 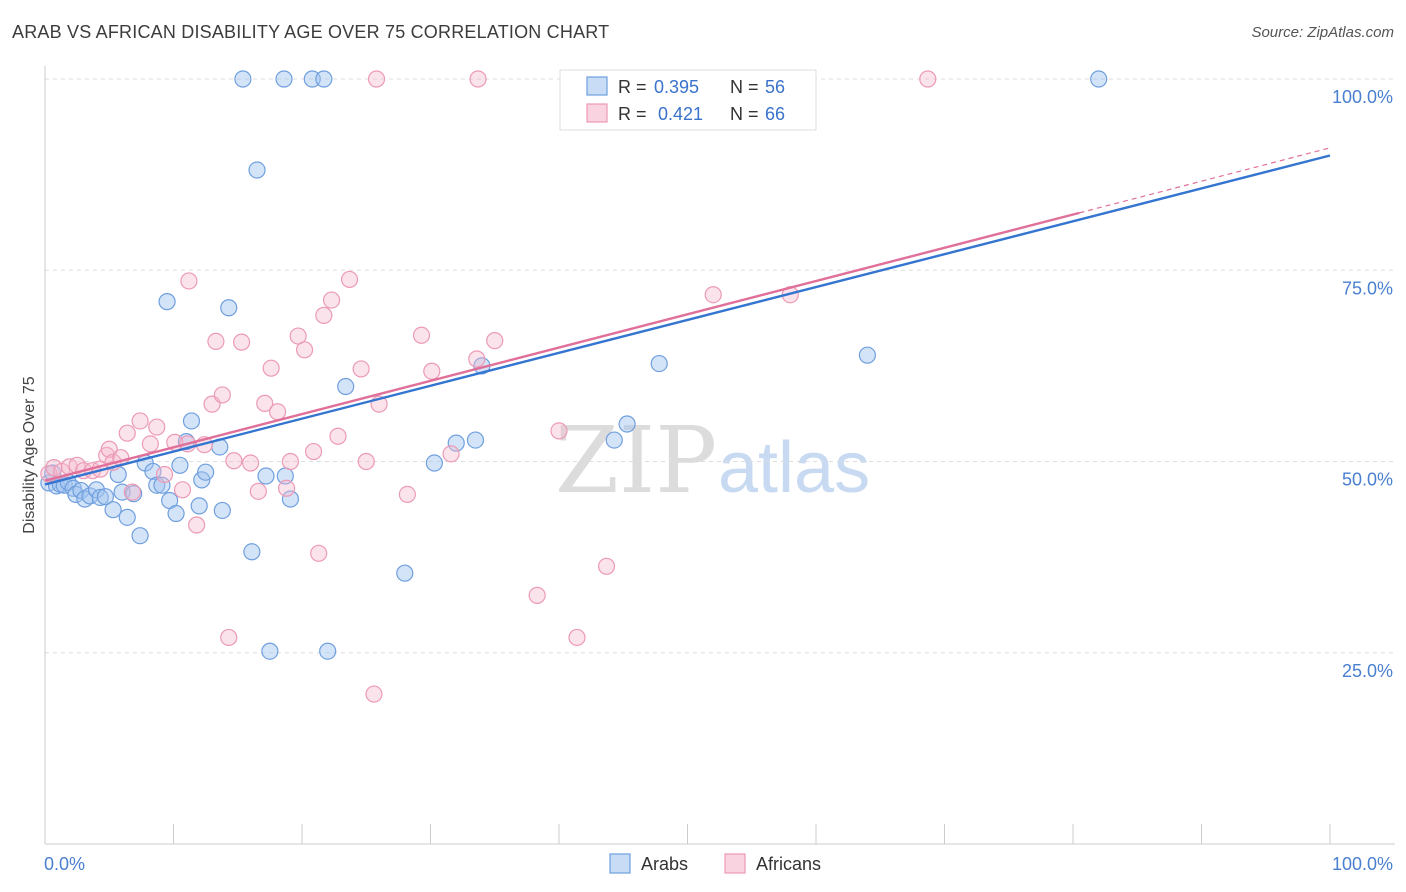 I want to click on bottom-legend-swatch-arabs, so click(x=620, y=863).